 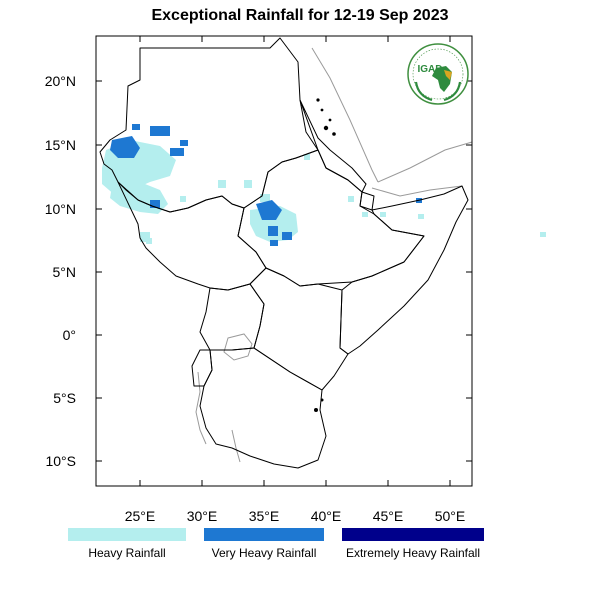 What do you see at coordinates (413, 534) in the screenshot?
I see `legend-swatch-extremely-heavy` at bounding box center [413, 534].